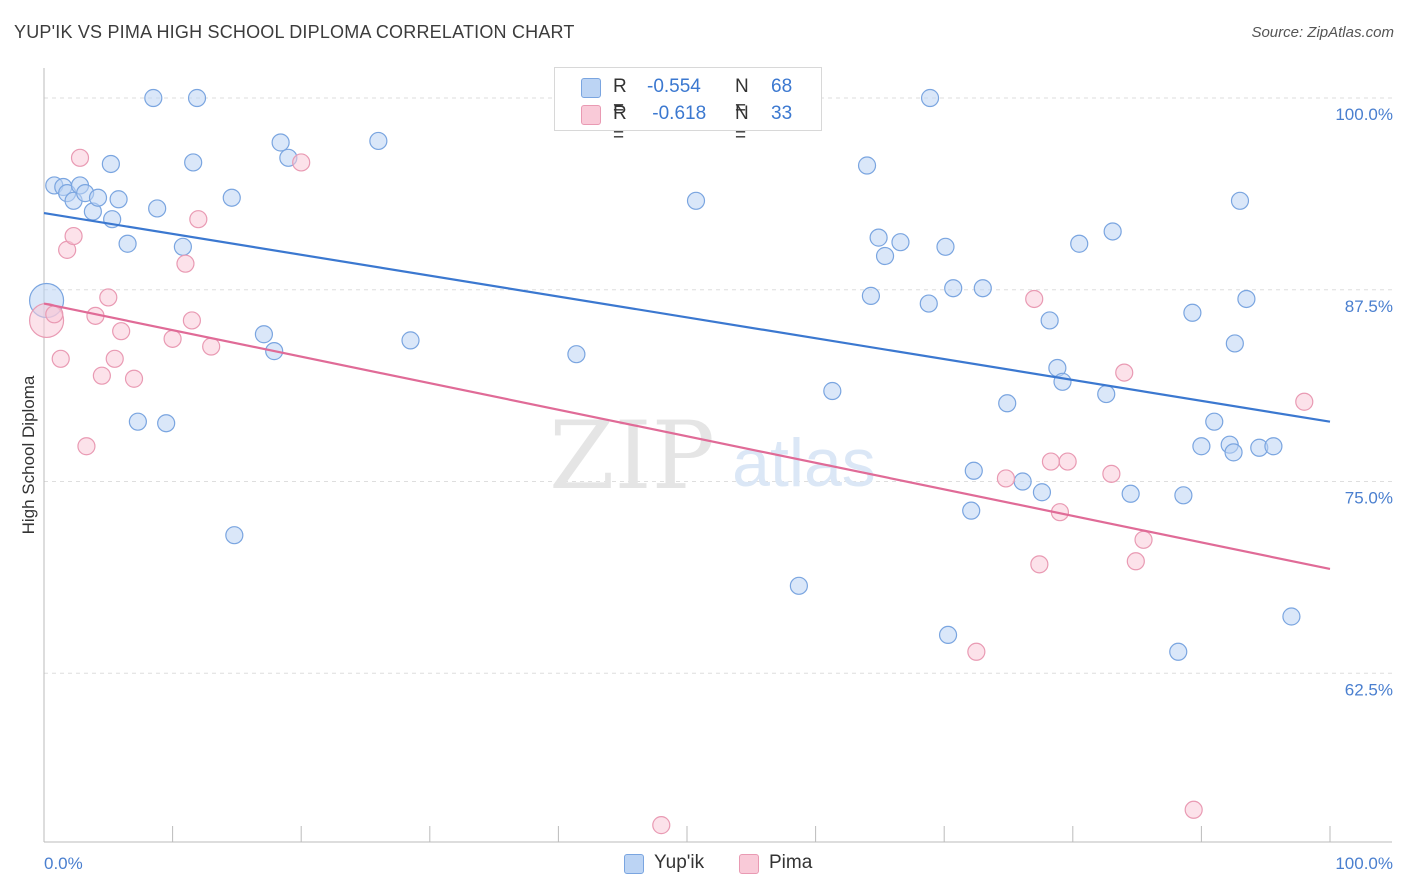  What do you see at coordinates (1369, 689) in the screenshot?
I see `y-tick-label: 62.5%` at bounding box center [1369, 689].